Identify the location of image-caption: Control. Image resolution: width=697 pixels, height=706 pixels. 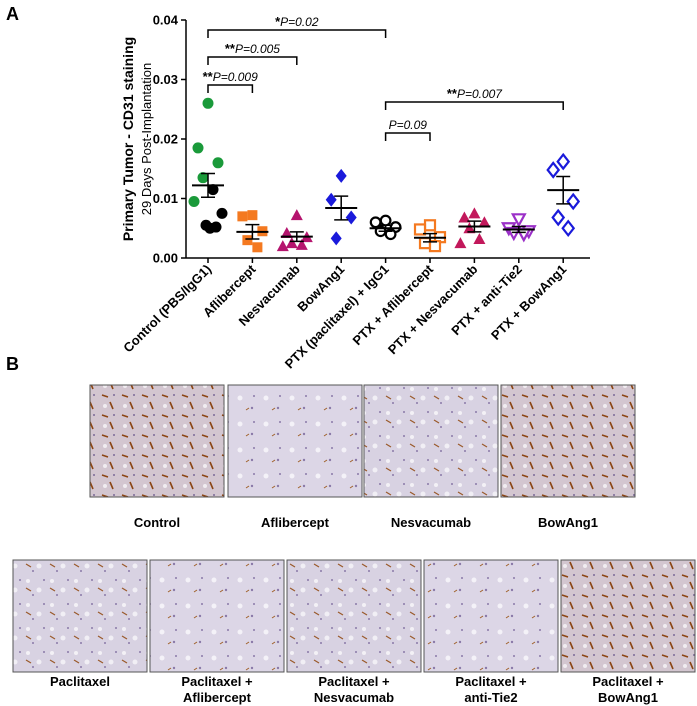
(157, 522).